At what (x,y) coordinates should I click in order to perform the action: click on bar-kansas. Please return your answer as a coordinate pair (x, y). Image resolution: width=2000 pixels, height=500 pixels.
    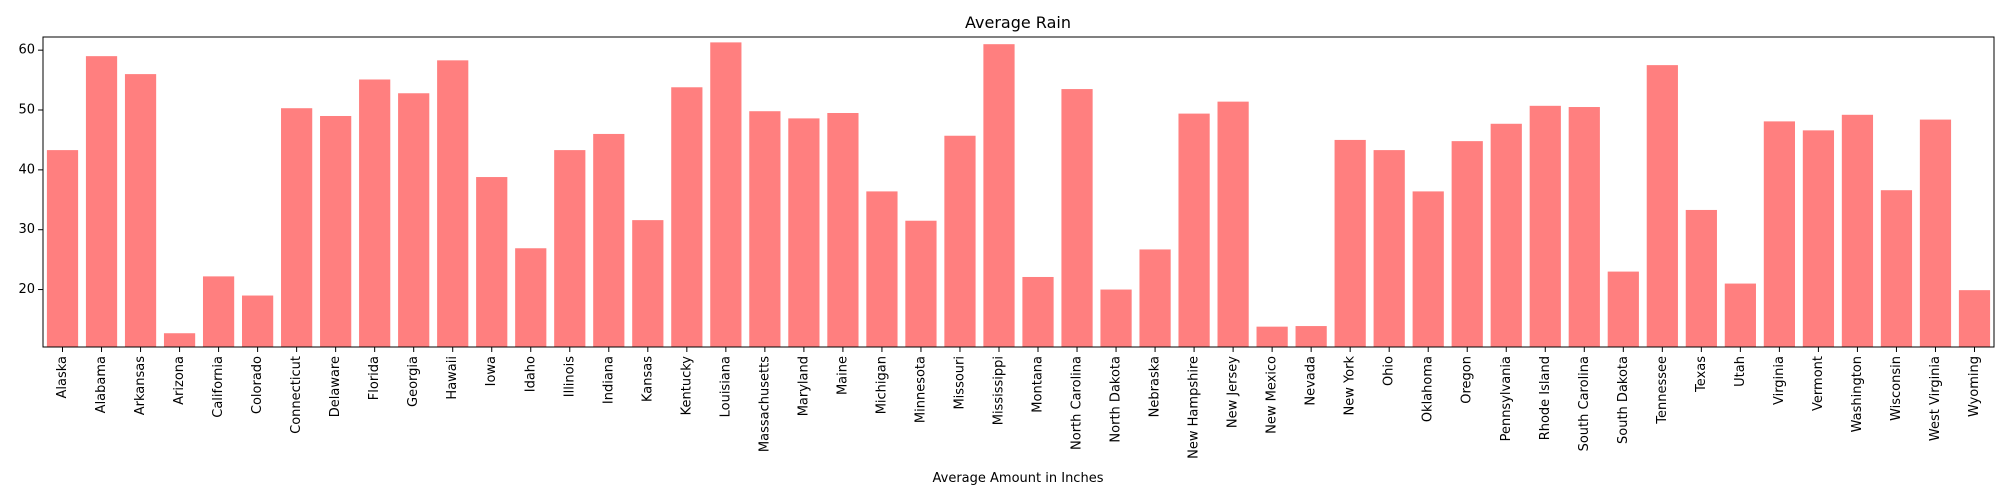
    Looking at the image, I should click on (648, 283).